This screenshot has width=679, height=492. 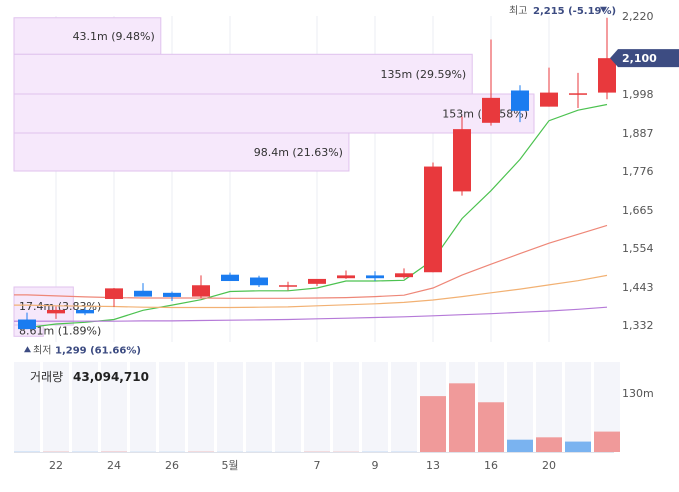 What do you see at coordinates (638, 210) in the screenshot?
I see `price-axis-tick: 1,665` at bounding box center [638, 210].